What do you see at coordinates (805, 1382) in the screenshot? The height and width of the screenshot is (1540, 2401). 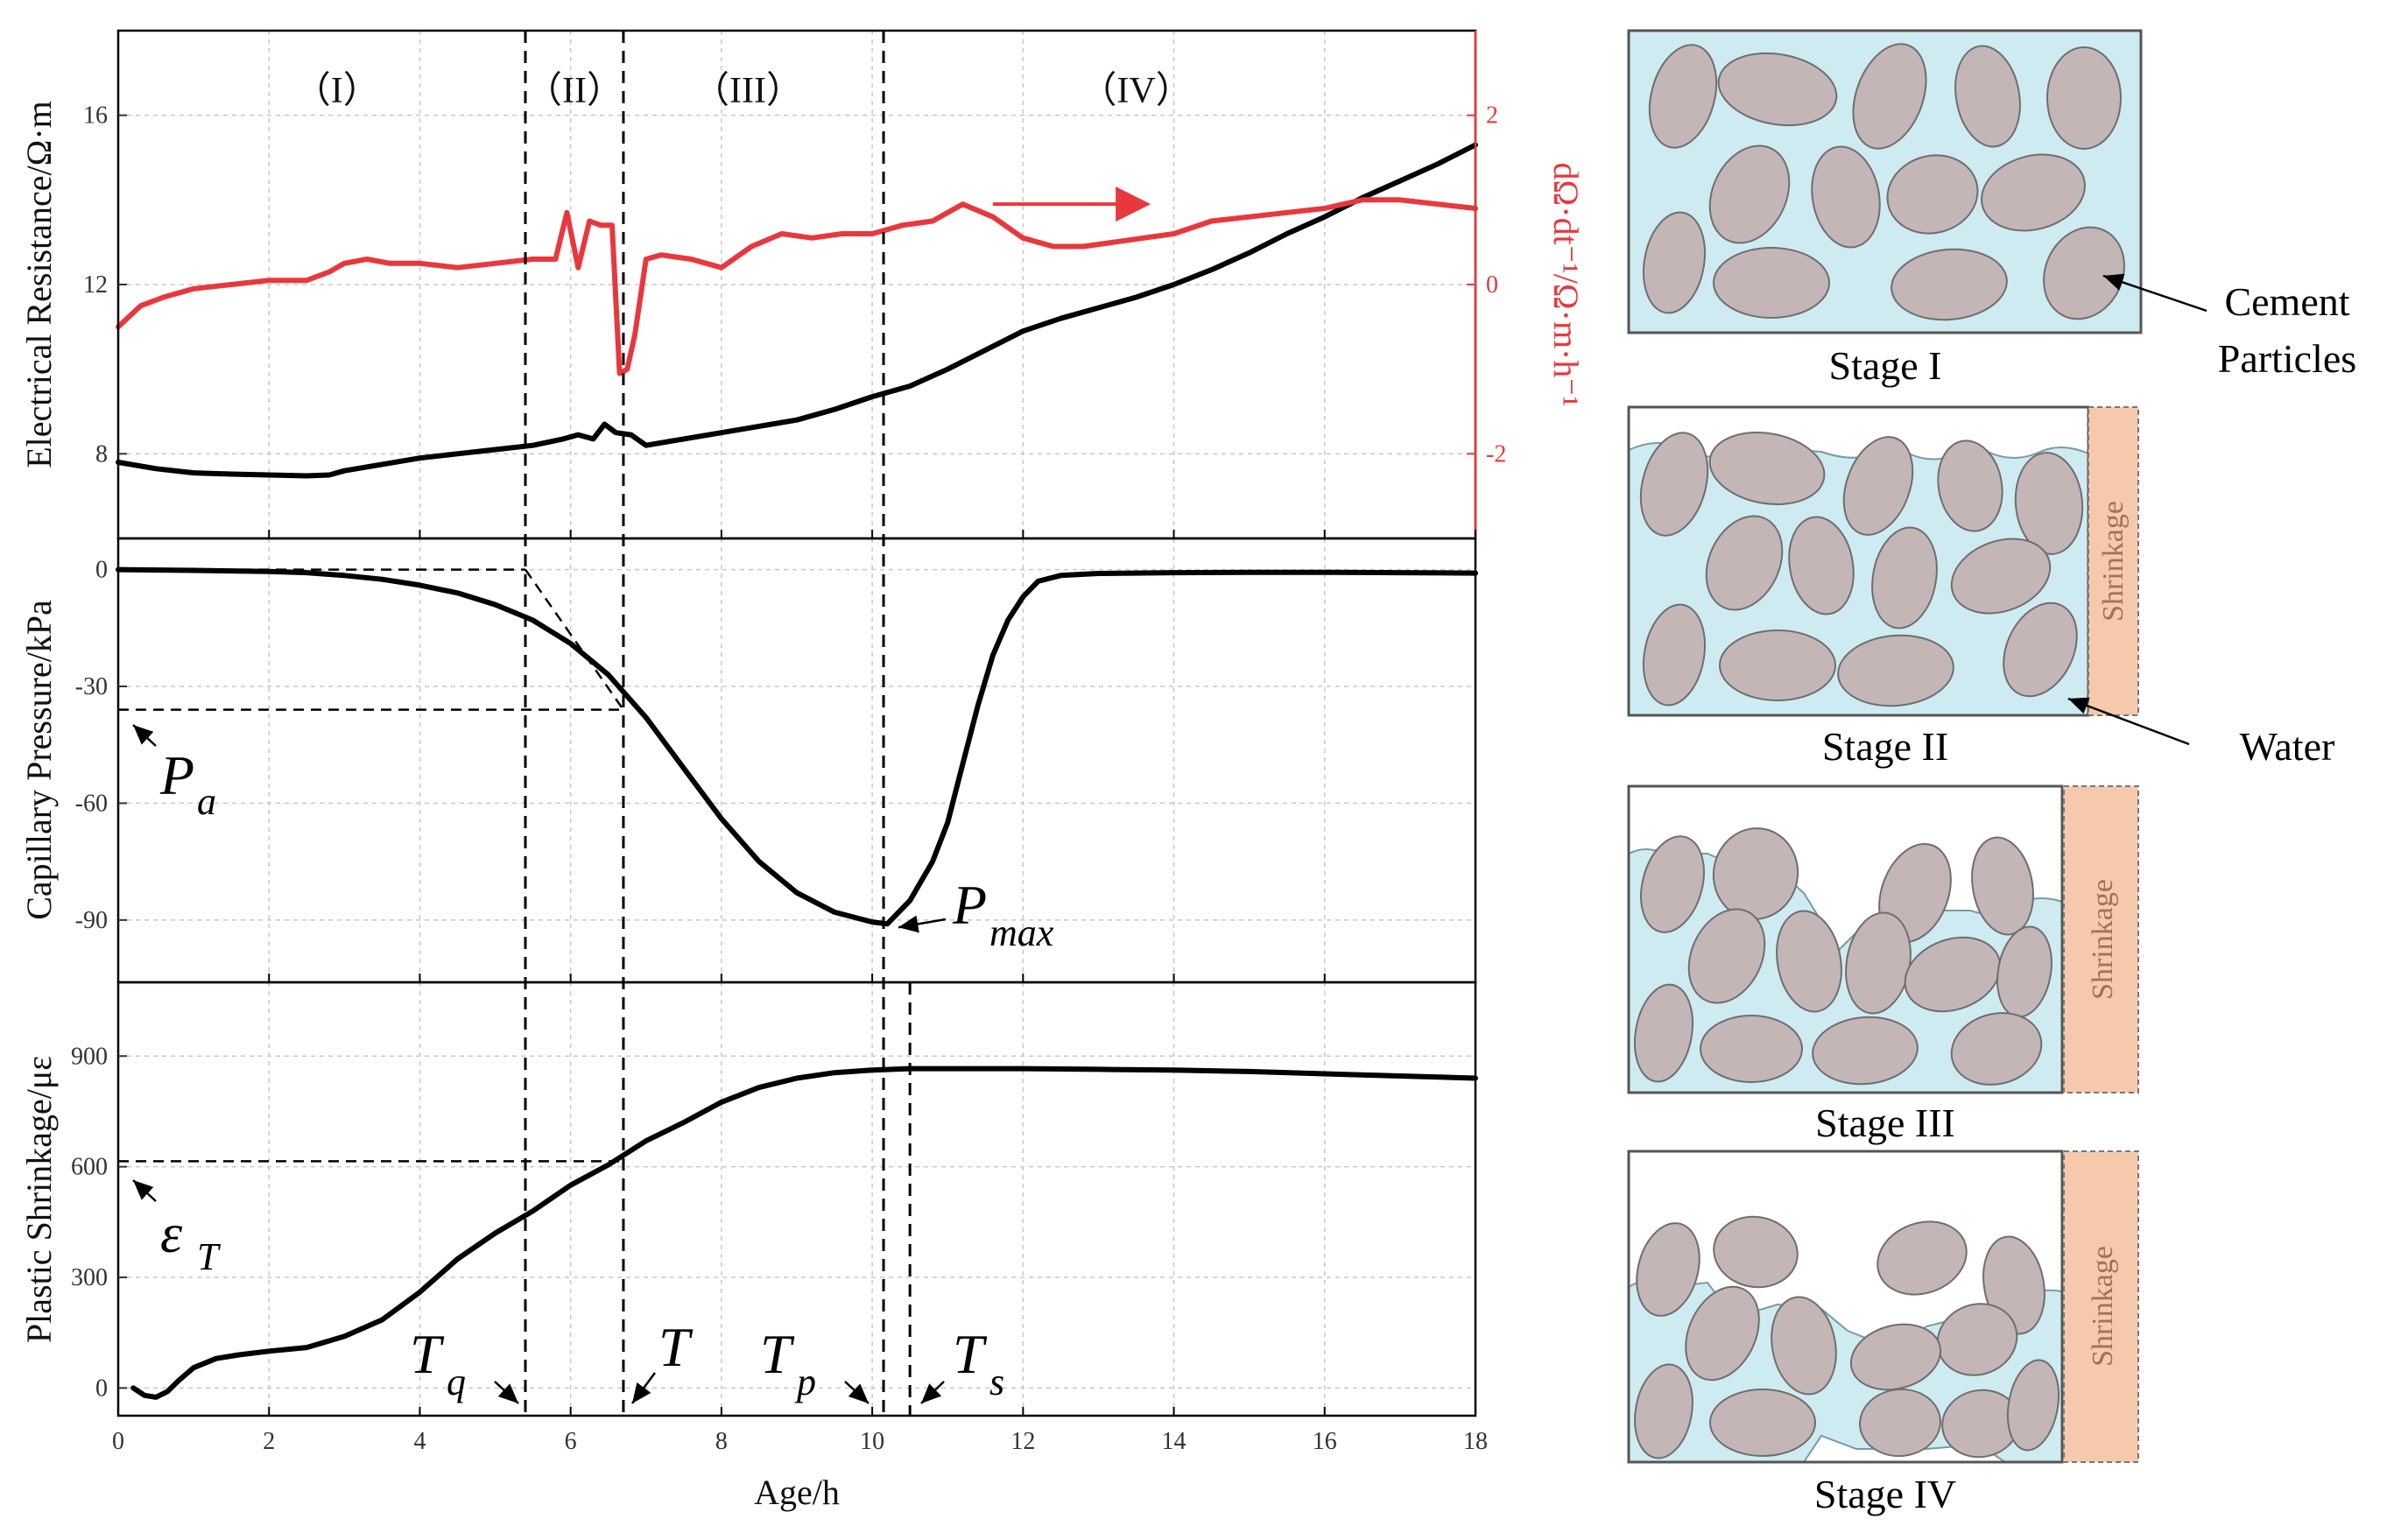 I see `time-marker-sub-2: p` at bounding box center [805, 1382].